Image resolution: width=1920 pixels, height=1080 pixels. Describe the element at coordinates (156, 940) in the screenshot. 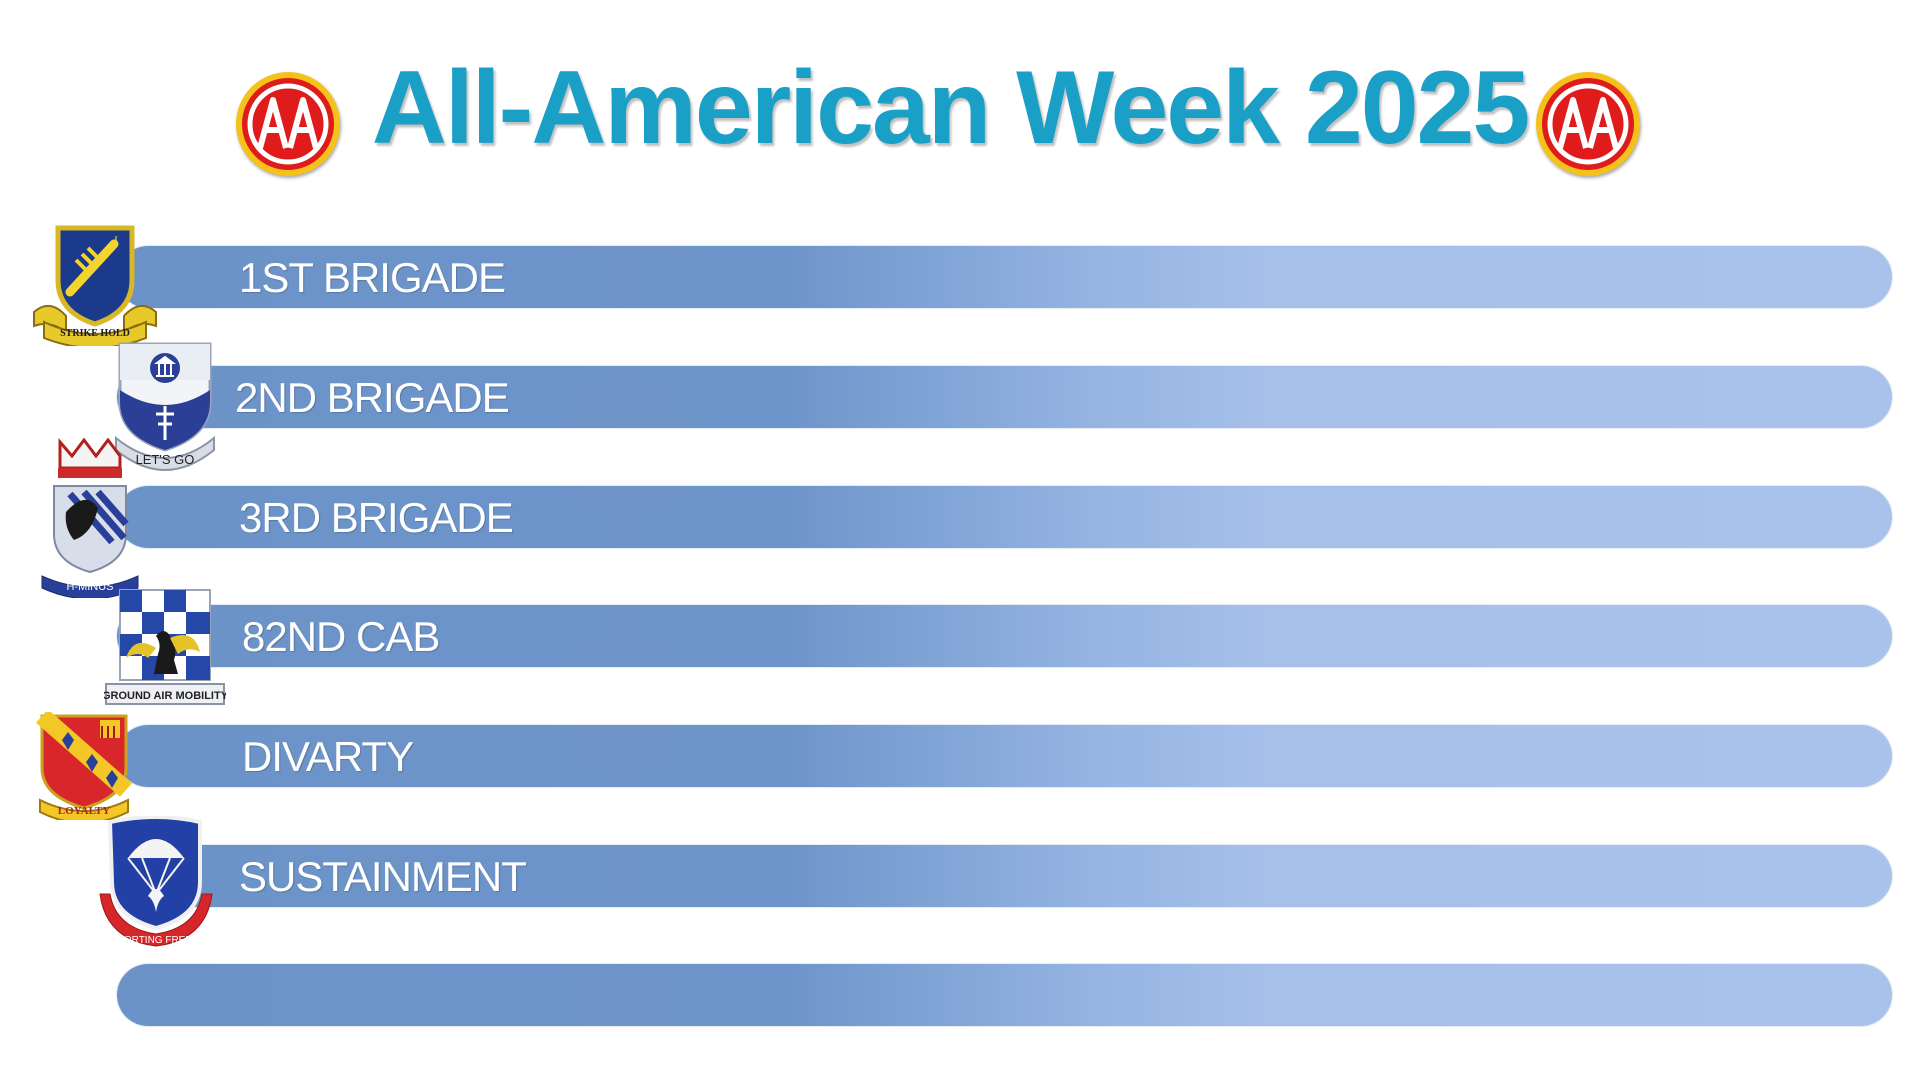

I see `svg-text: SUPPORTING FREEDOM` at that location.